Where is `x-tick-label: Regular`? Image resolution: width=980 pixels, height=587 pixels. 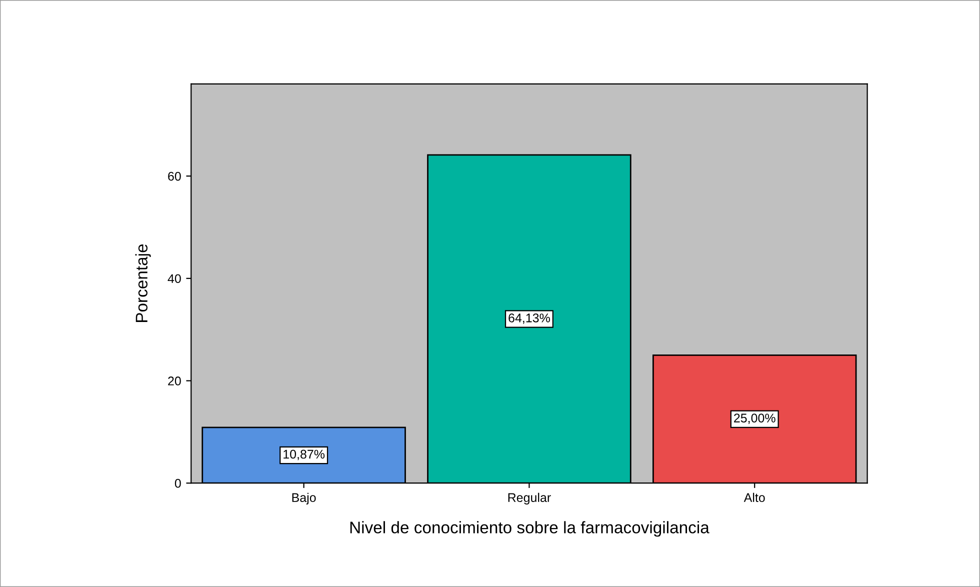 x-tick-label: Regular is located at coordinates (529, 498).